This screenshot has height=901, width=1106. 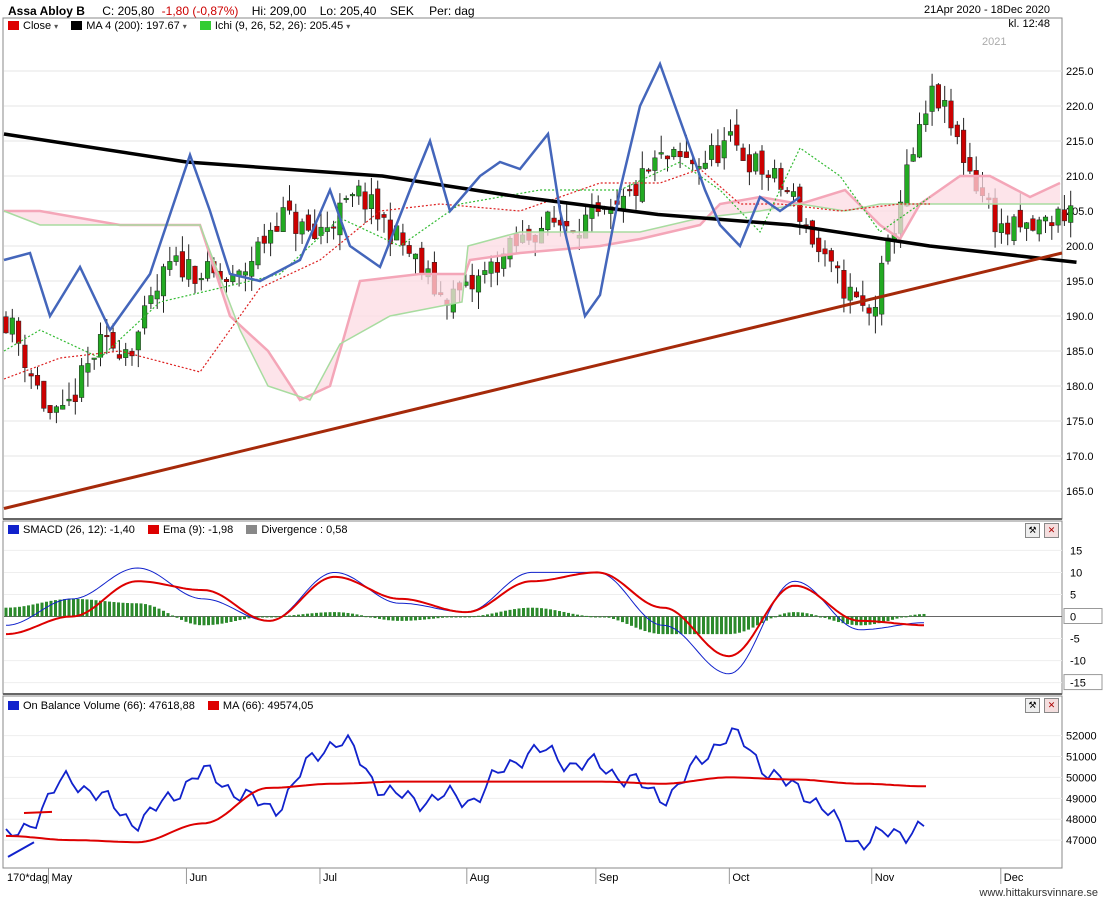 What do you see at coordinates (1081, 758) in the screenshot?
I see `y-tick-label: 51000` at bounding box center [1081, 758].